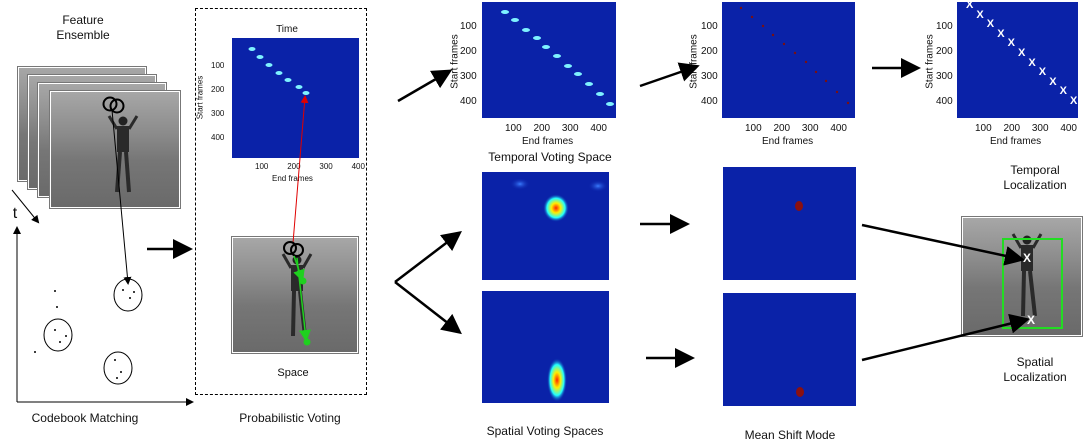 Image resolution: width=1083 pixels, height=444 pixels. Describe the element at coordinates (84, 334) in the screenshot. I see `codebook-points` at that location.